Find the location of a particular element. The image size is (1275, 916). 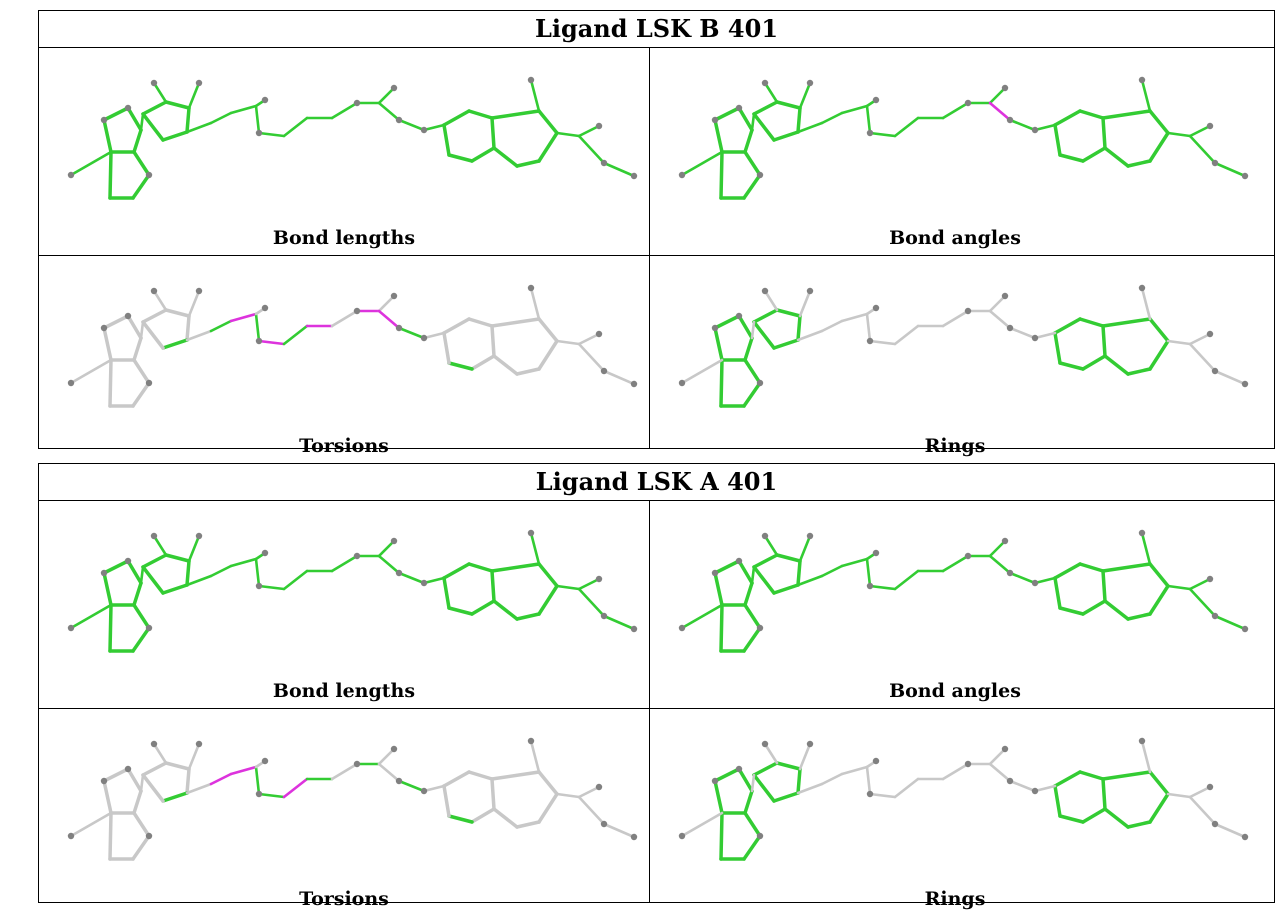

bond-c3a-c8 is located at coordinates (718, 136).